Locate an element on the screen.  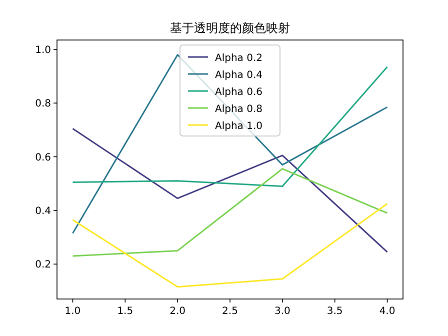
y-tick-label: 1.0 is located at coordinates (43, 50).